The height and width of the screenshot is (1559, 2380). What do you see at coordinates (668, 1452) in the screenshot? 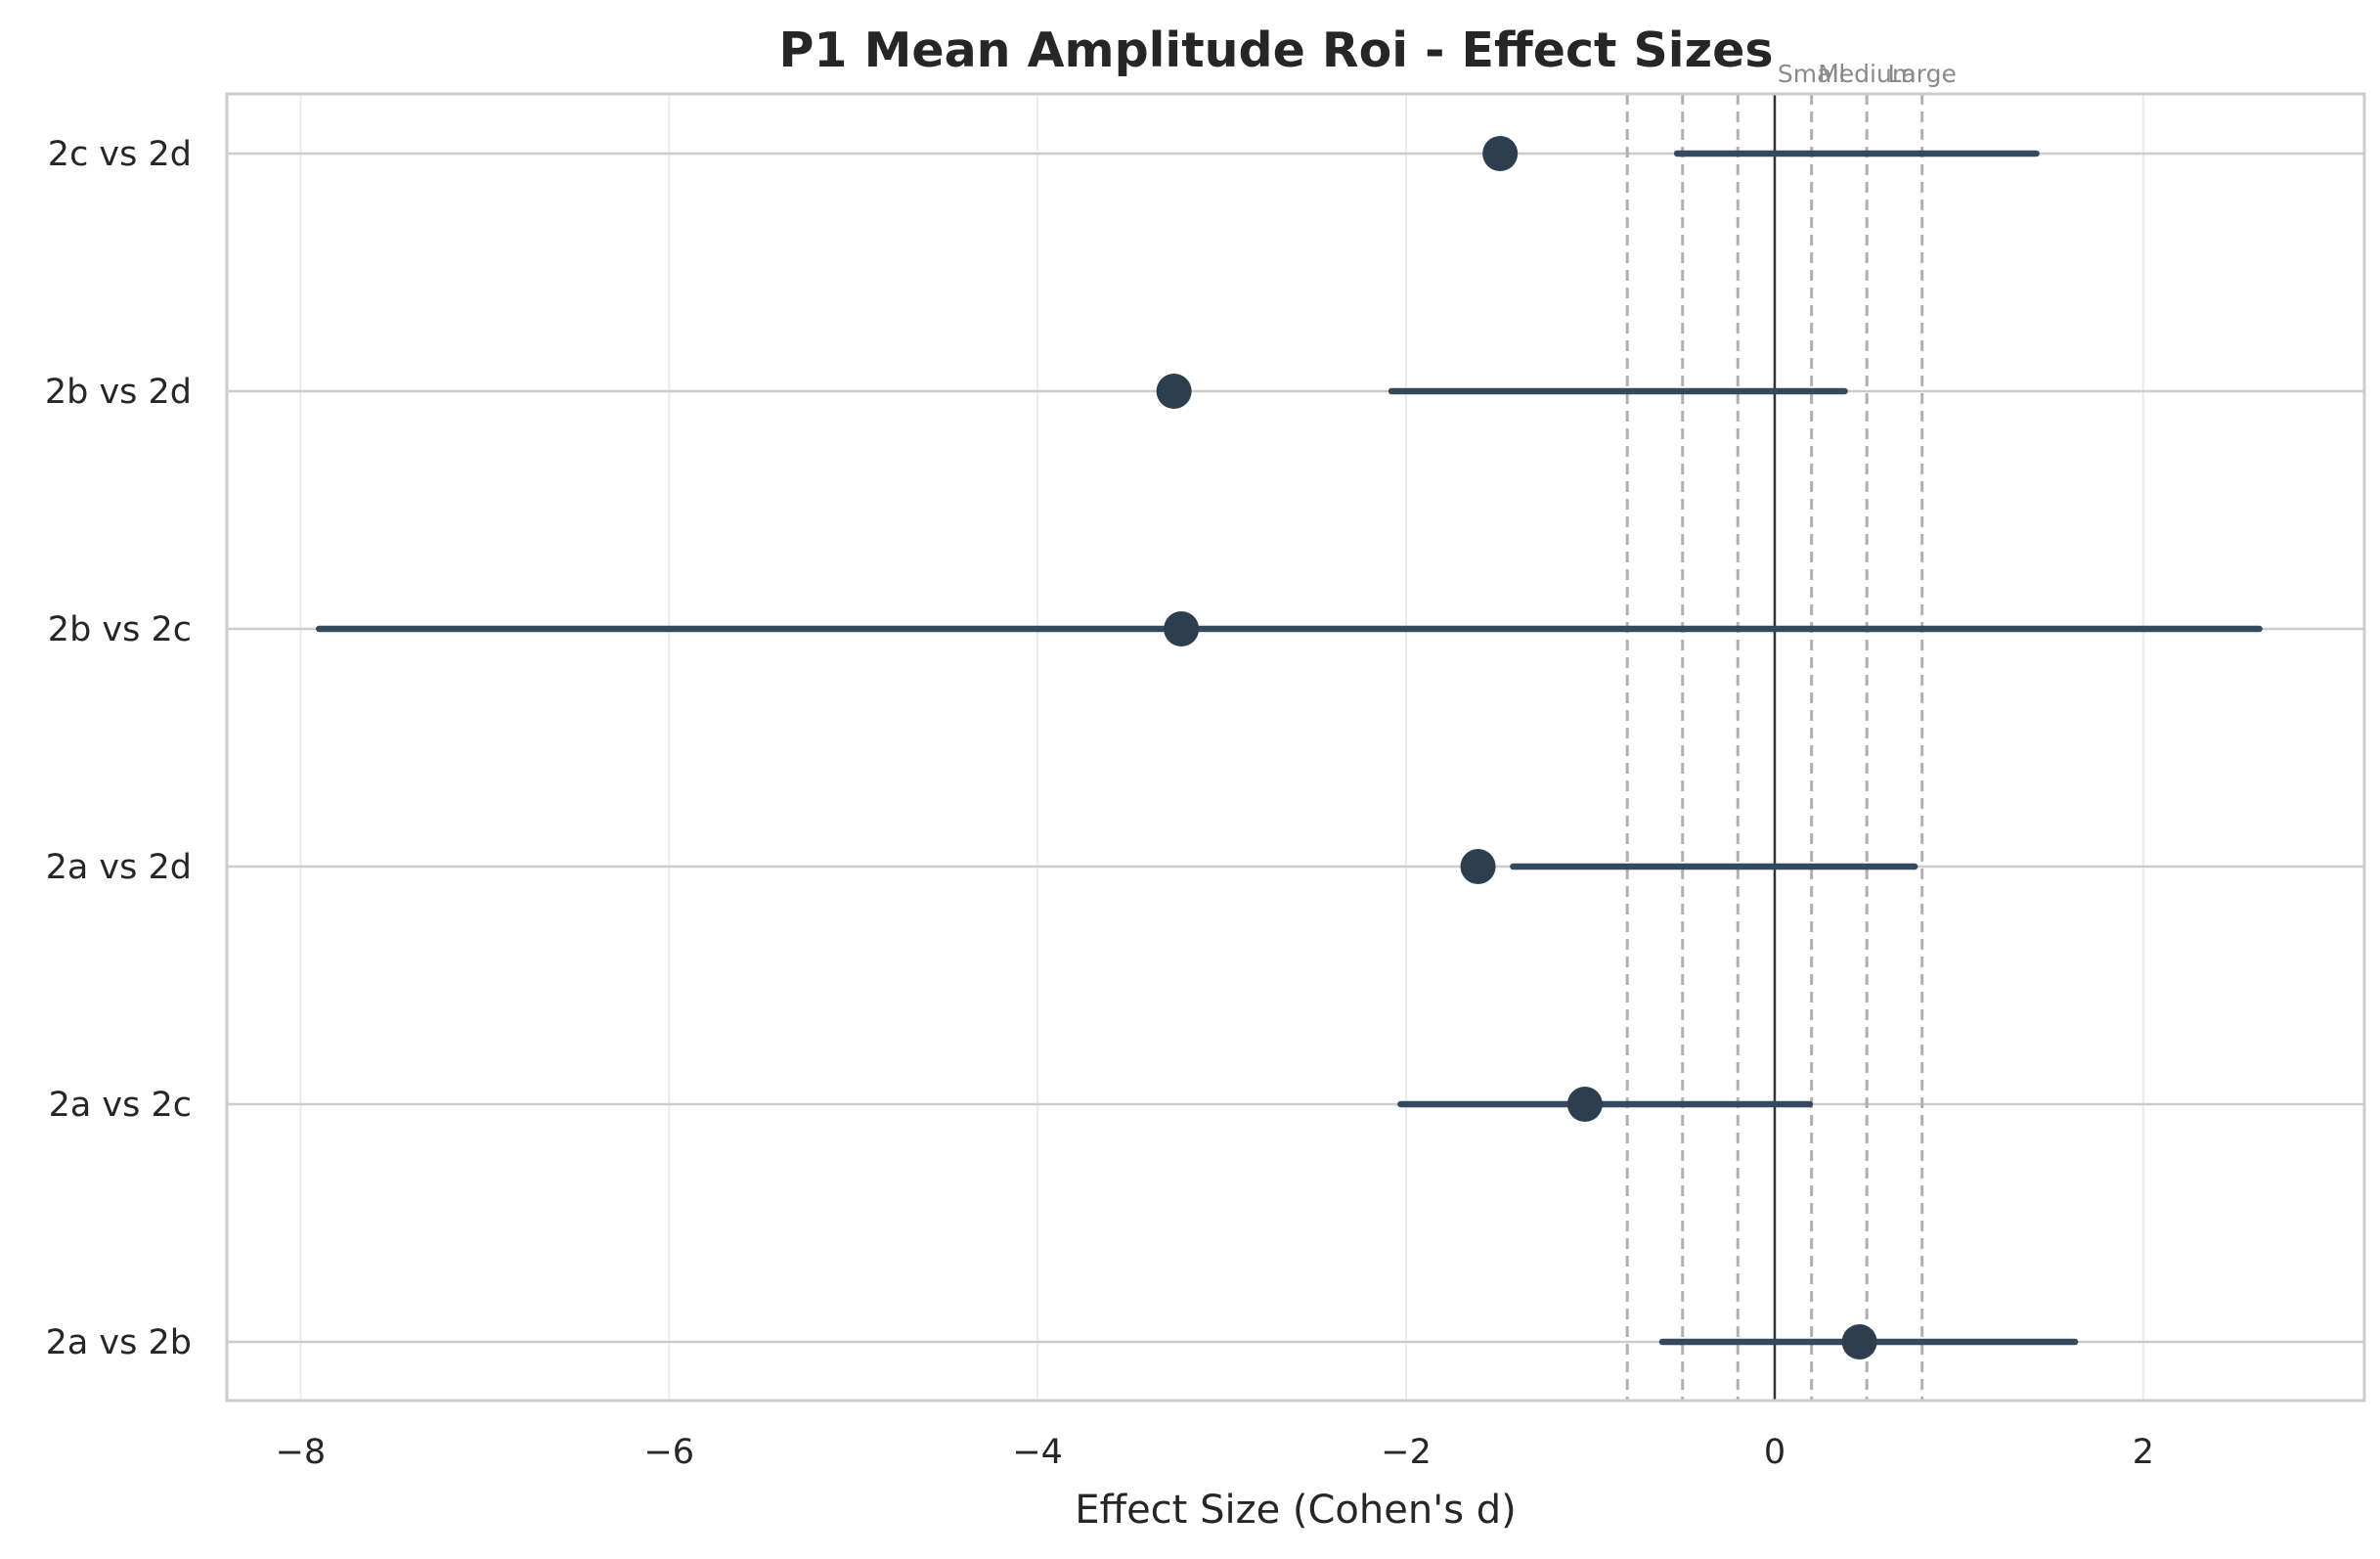
I see `x-tick-label: −6` at bounding box center [668, 1452].